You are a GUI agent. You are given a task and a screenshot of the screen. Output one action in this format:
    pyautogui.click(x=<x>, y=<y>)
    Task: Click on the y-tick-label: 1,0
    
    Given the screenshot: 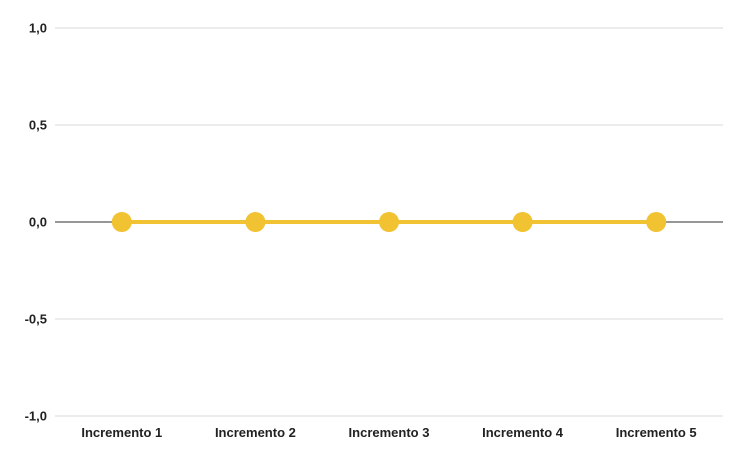 What is the action you would take?
    pyautogui.click(x=38, y=28)
    